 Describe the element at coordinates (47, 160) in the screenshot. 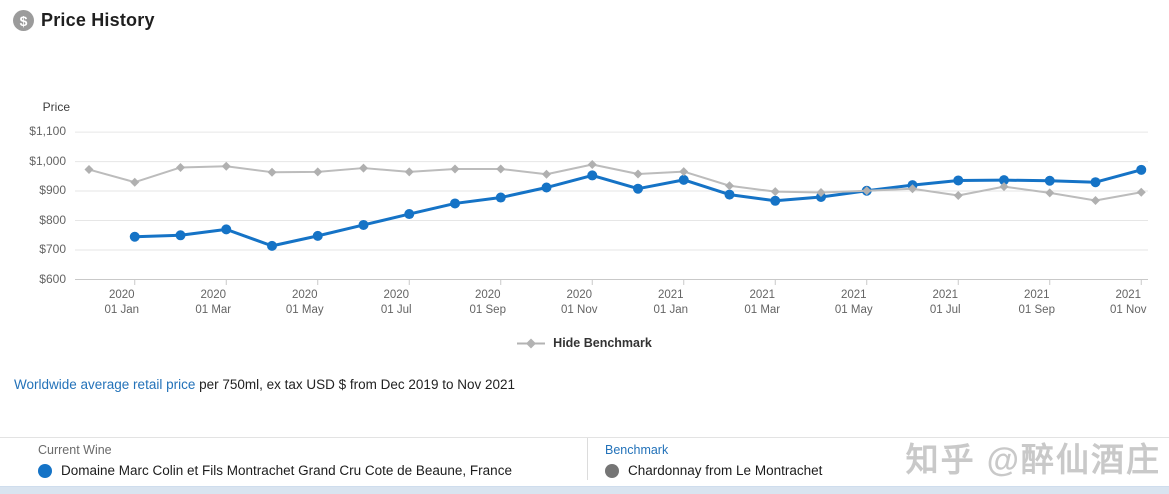

I see `y-axis-label: $1,000` at that location.